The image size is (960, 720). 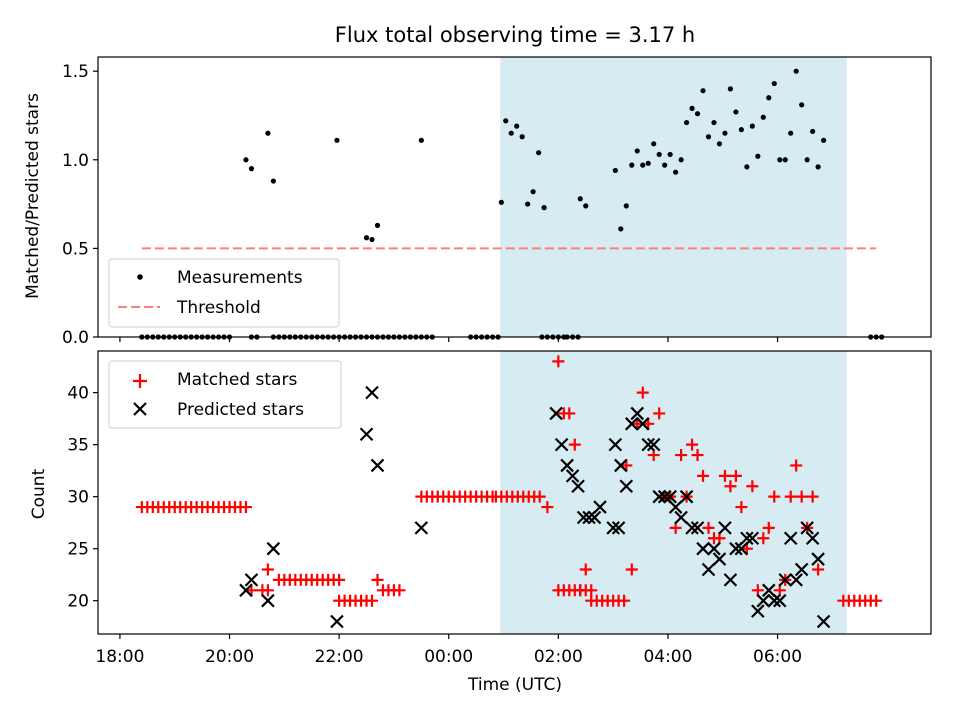 I want to click on x-tick-label-4: 02:00, so click(x=558, y=657).